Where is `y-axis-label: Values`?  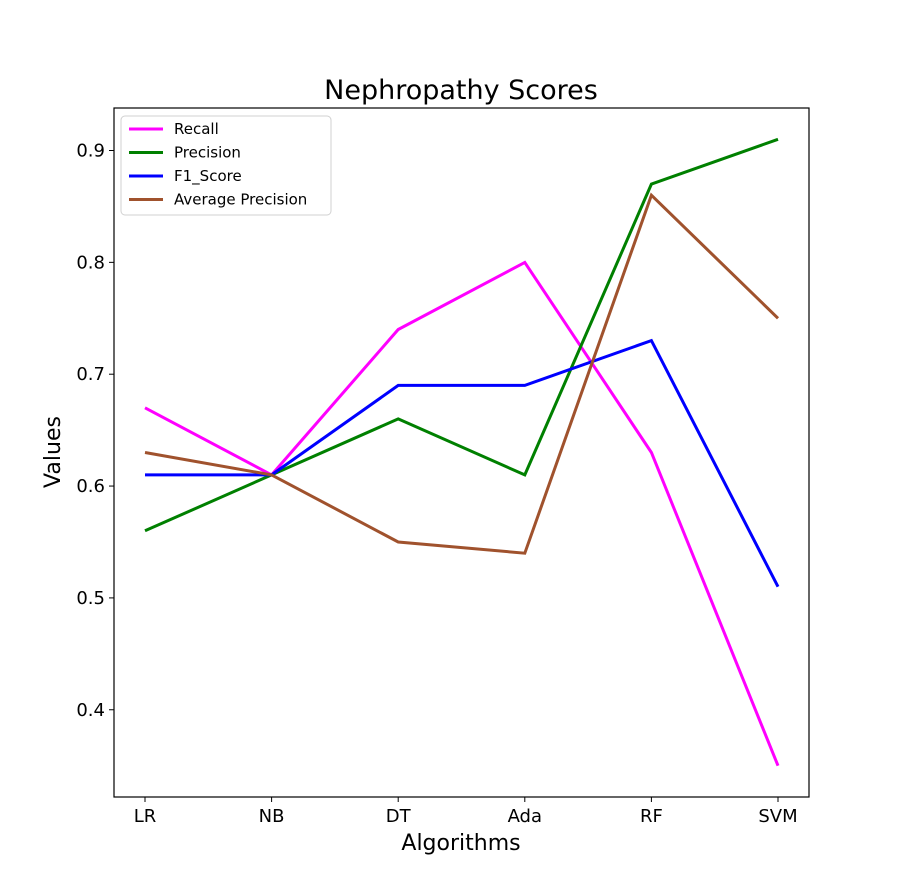
y-axis-label: Values is located at coordinates (53, 452).